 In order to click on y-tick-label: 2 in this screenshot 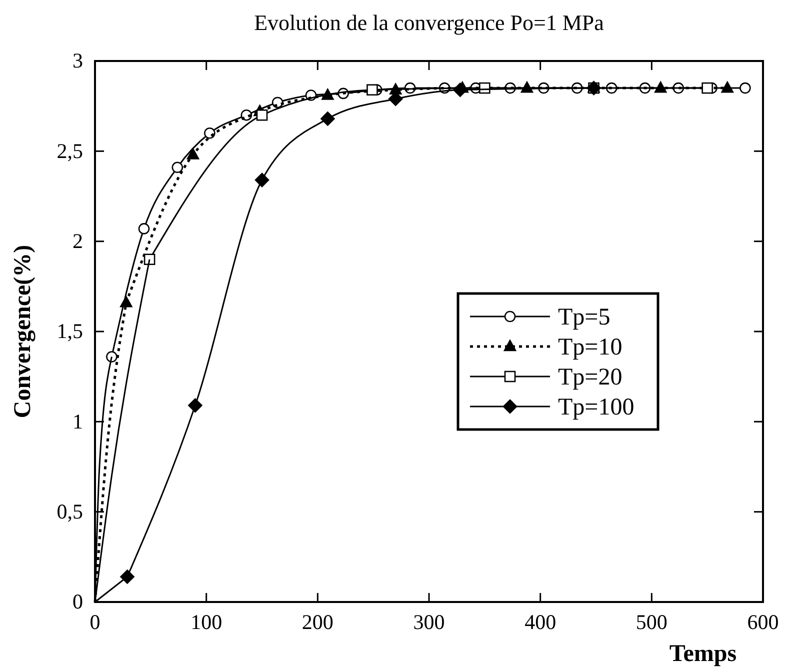, I will do `click(77, 241)`.